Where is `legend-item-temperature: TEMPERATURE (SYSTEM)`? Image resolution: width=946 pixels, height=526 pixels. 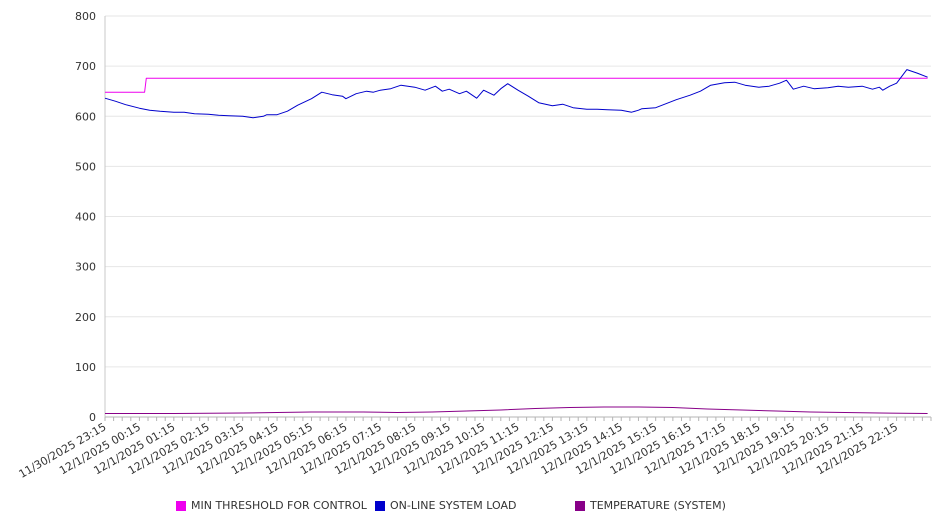
legend-item-temperature: TEMPERATURE (SYSTEM) is located at coordinates (650, 505).